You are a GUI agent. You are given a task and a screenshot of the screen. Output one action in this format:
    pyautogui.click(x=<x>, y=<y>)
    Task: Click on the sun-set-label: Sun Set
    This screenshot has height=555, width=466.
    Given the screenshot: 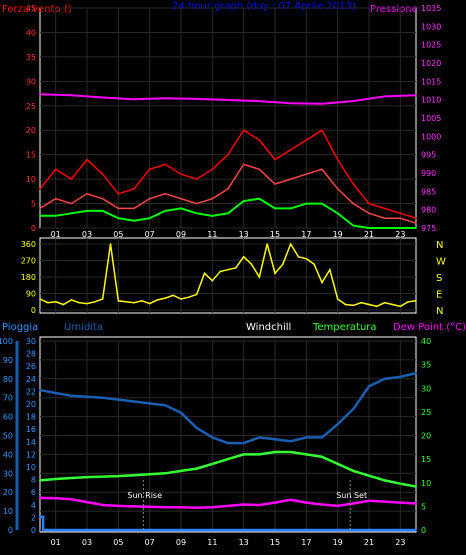 What is the action you would take?
    pyautogui.click(x=351, y=495)
    